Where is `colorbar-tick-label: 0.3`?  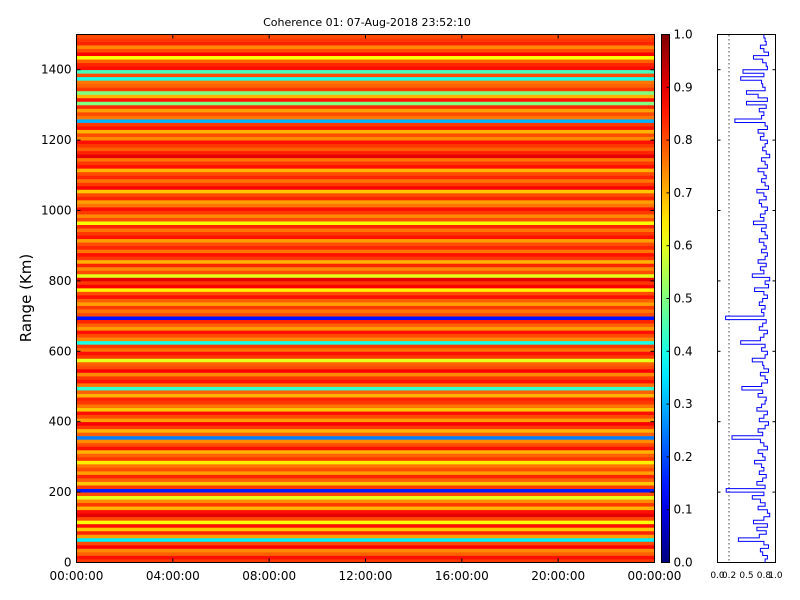 colorbar-tick-label: 0.3 is located at coordinates (683, 404).